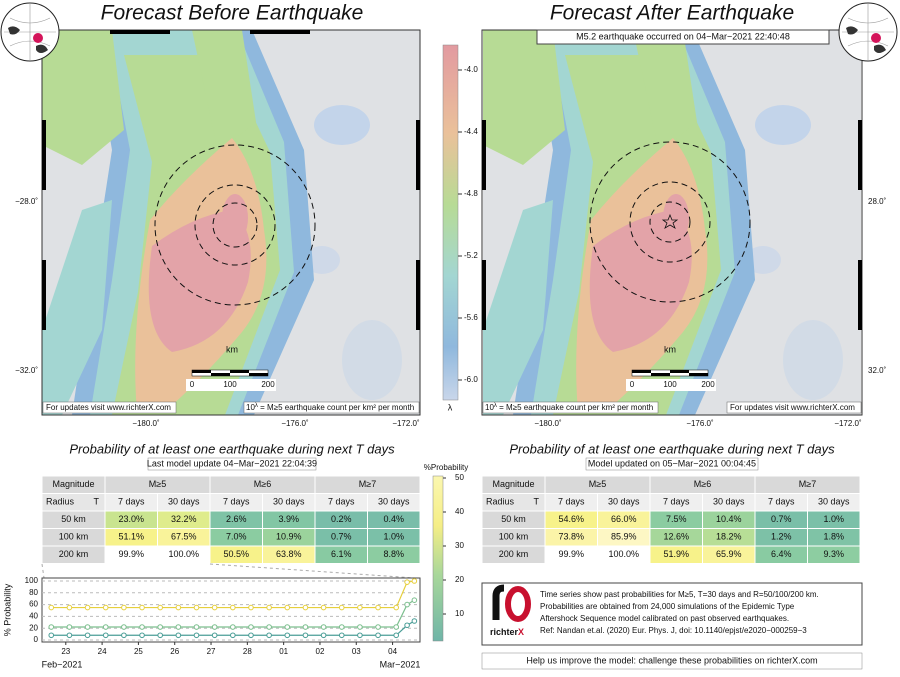 The image size is (900, 677). I want to click on table-cell, so click(834, 554).